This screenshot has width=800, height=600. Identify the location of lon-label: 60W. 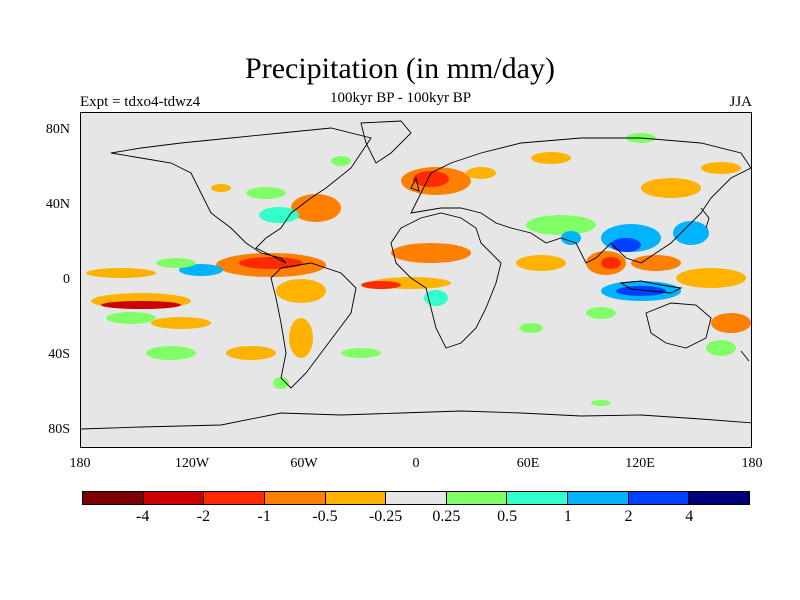
(304, 463).